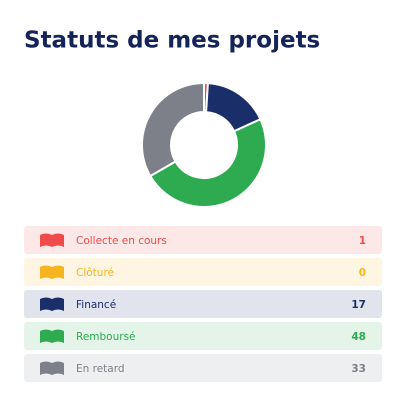 The height and width of the screenshot is (411, 414). What do you see at coordinates (358, 337) in the screenshot?
I see `legend-value: 48` at bounding box center [358, 337].